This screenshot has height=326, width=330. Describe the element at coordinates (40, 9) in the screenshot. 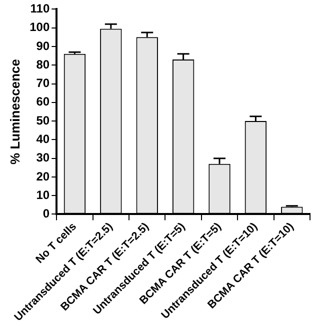

I see `y-tick-label: 110` at that location.